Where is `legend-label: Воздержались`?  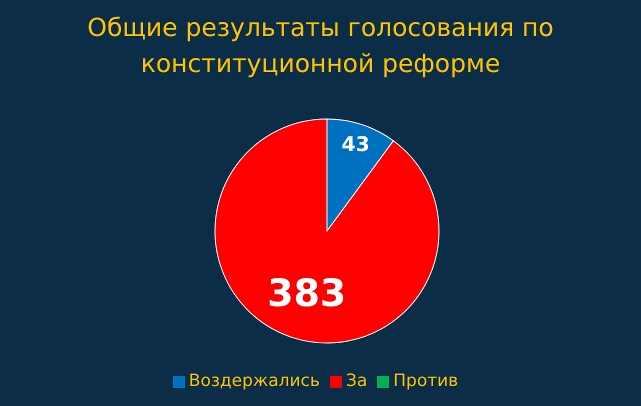 legend-label: Воздержались is located at coordinates (254, 381).